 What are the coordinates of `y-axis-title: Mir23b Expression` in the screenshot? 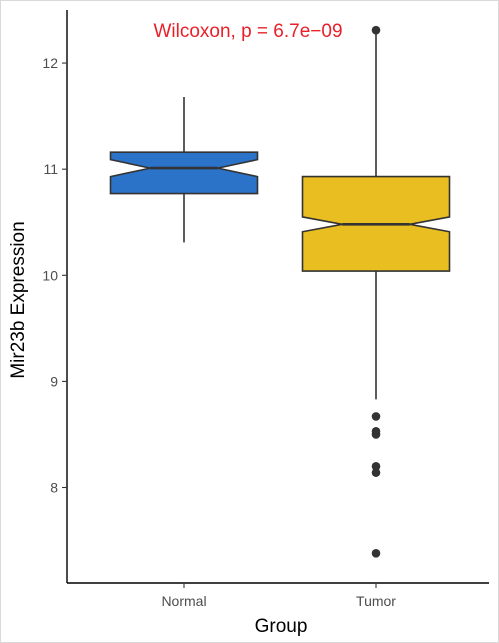 It's located at (18, 299).